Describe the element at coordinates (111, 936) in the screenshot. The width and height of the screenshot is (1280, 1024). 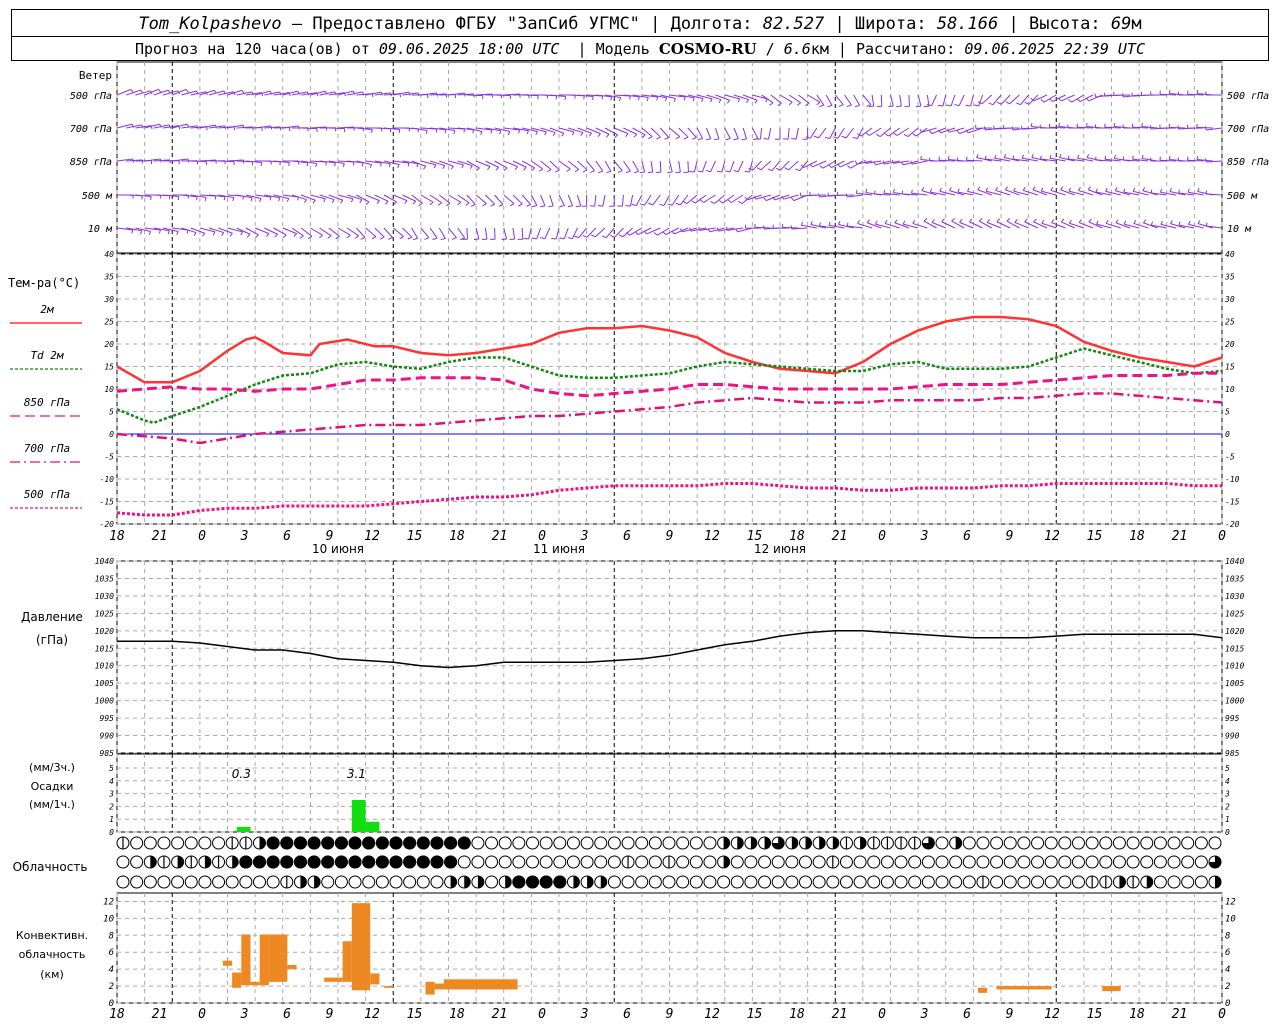
I see `convective-ytick-left: 8` at that location.